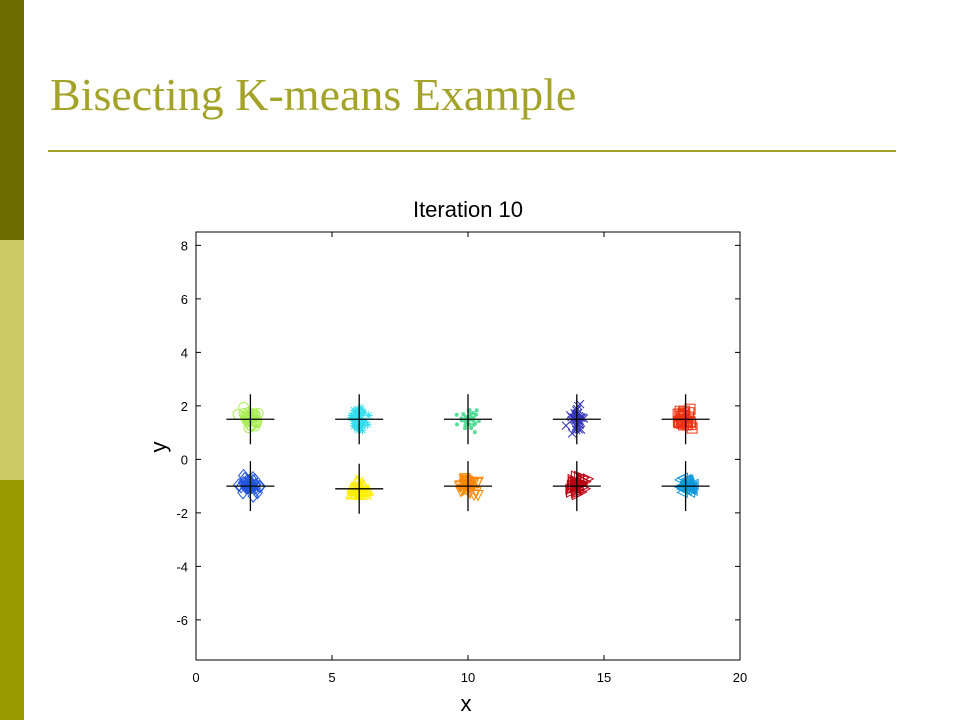 Image resolution: width=960 pixels, height=720 pixels. I want to click on data-points, so click(465, 451).